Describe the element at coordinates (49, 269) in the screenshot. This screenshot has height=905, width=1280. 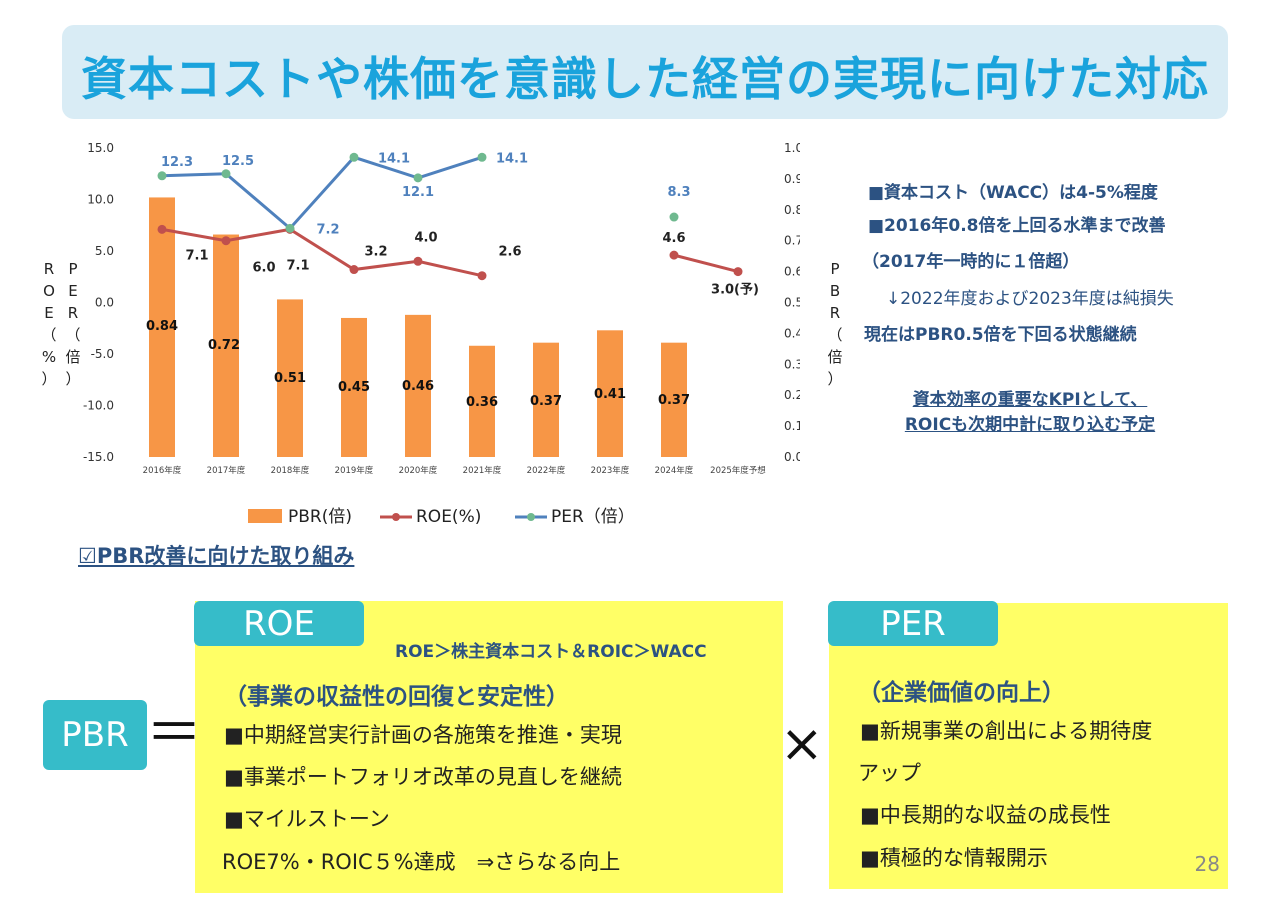
I see `left-axis-roe-char: R` at that location.